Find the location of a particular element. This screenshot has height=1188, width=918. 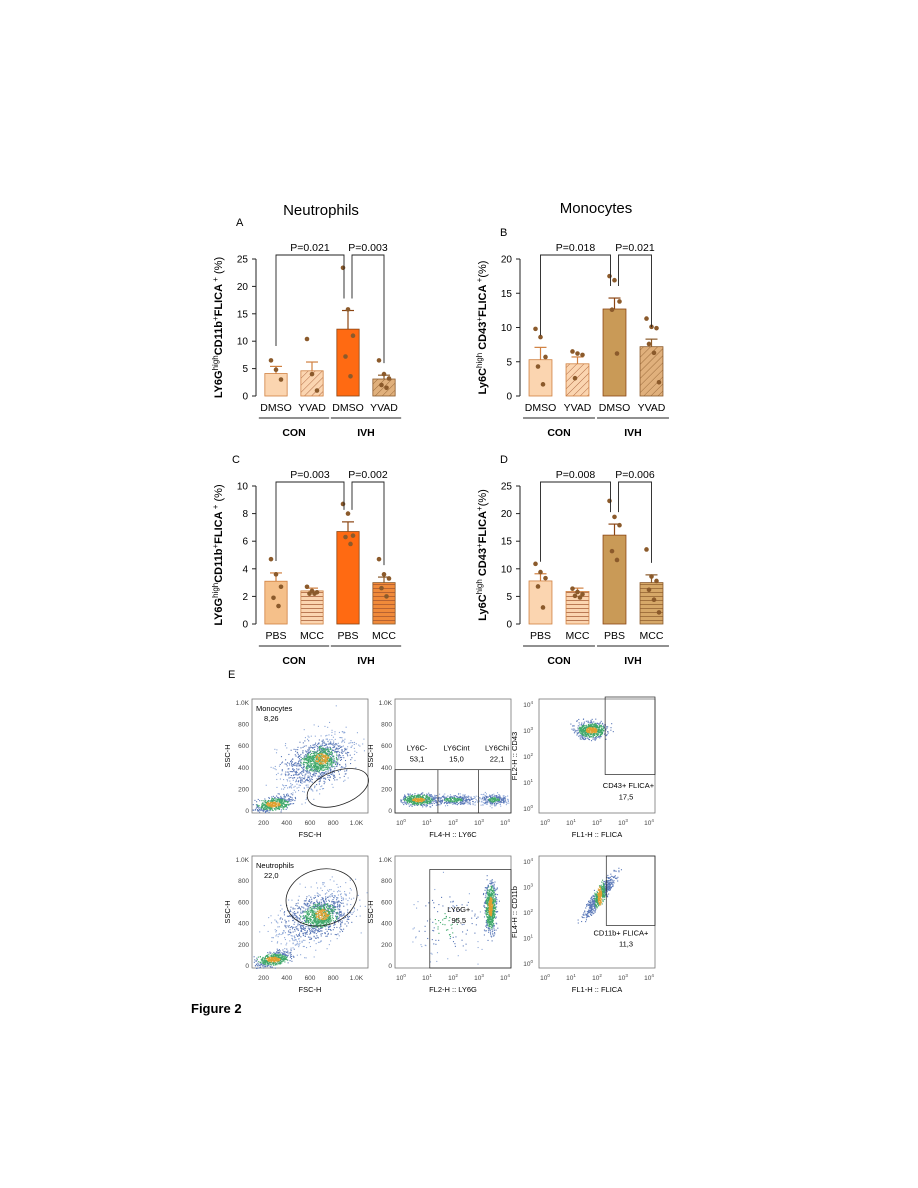

plot-frame is located at coordinates (453, 756).